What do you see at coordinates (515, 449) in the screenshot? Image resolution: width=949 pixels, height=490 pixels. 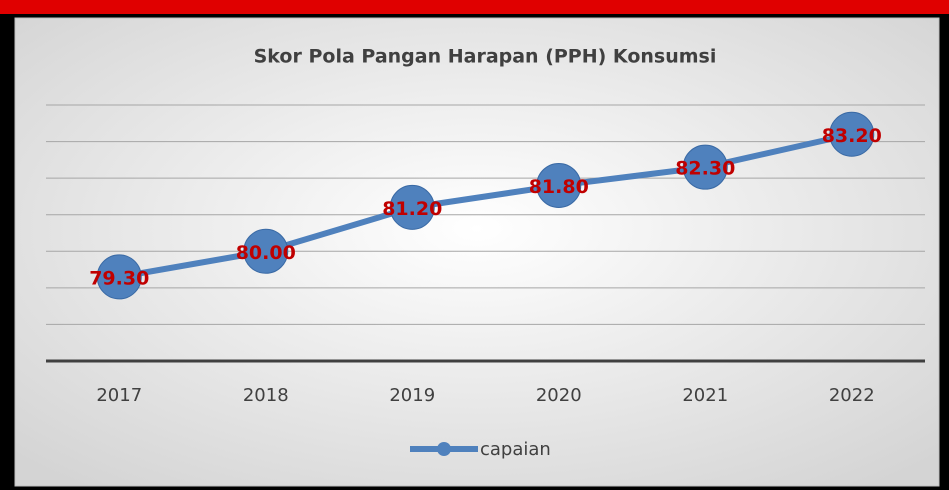 I see `legend-label: capaian` at bounding box center [515, 449].